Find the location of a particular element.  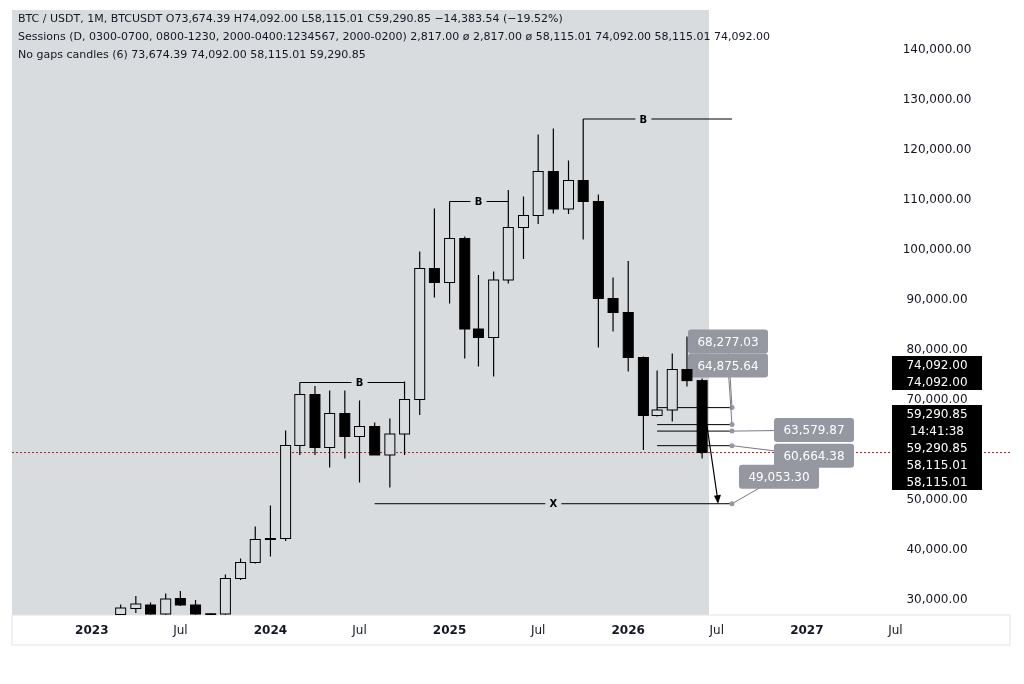

x-tick-label: 2026 is located at coordinates (628, 630).